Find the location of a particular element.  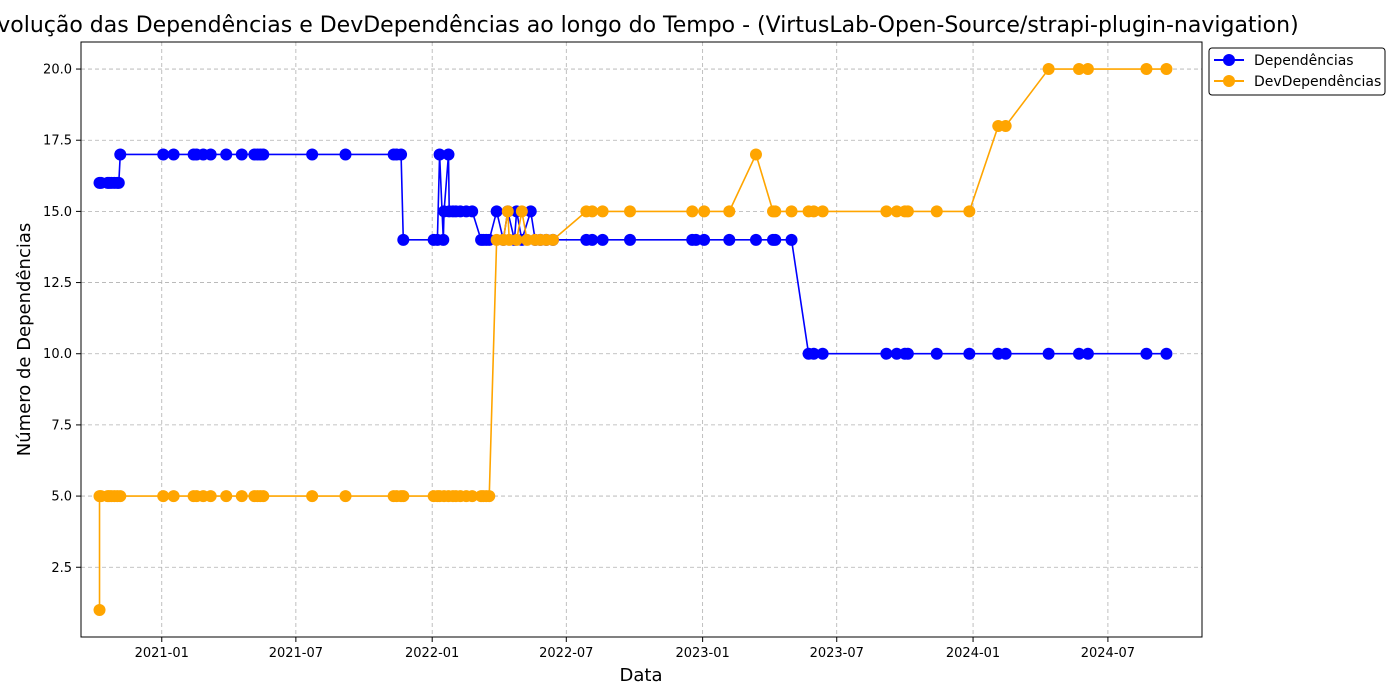

x-axis-label: Data is located at coordinates (641, 675).